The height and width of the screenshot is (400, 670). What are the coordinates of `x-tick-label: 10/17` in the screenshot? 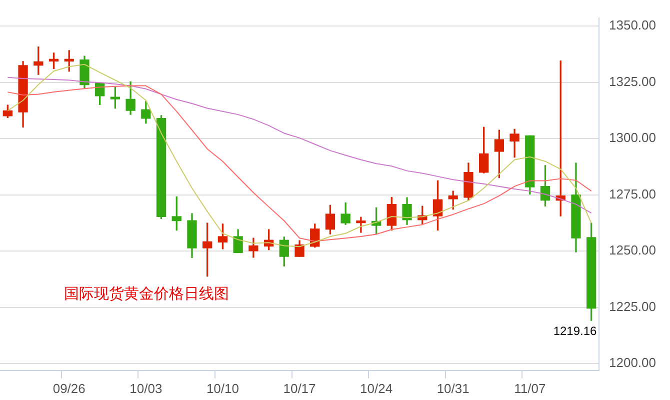 It's located at (299, 388).